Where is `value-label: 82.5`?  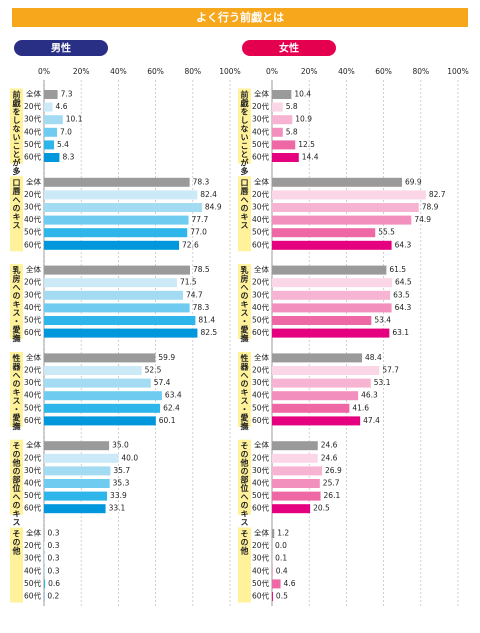 value-label: 82.5 is located at coordinates (208, 332).